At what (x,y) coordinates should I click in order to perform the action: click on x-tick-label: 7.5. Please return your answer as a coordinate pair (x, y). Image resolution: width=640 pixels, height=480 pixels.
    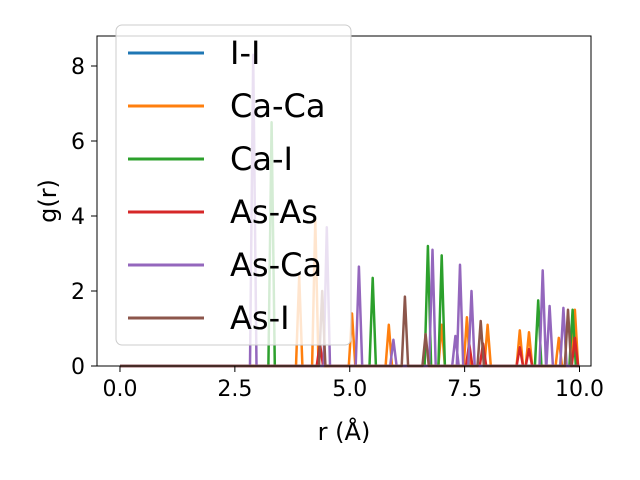
    Looking at the image, I should click on (464, 389).